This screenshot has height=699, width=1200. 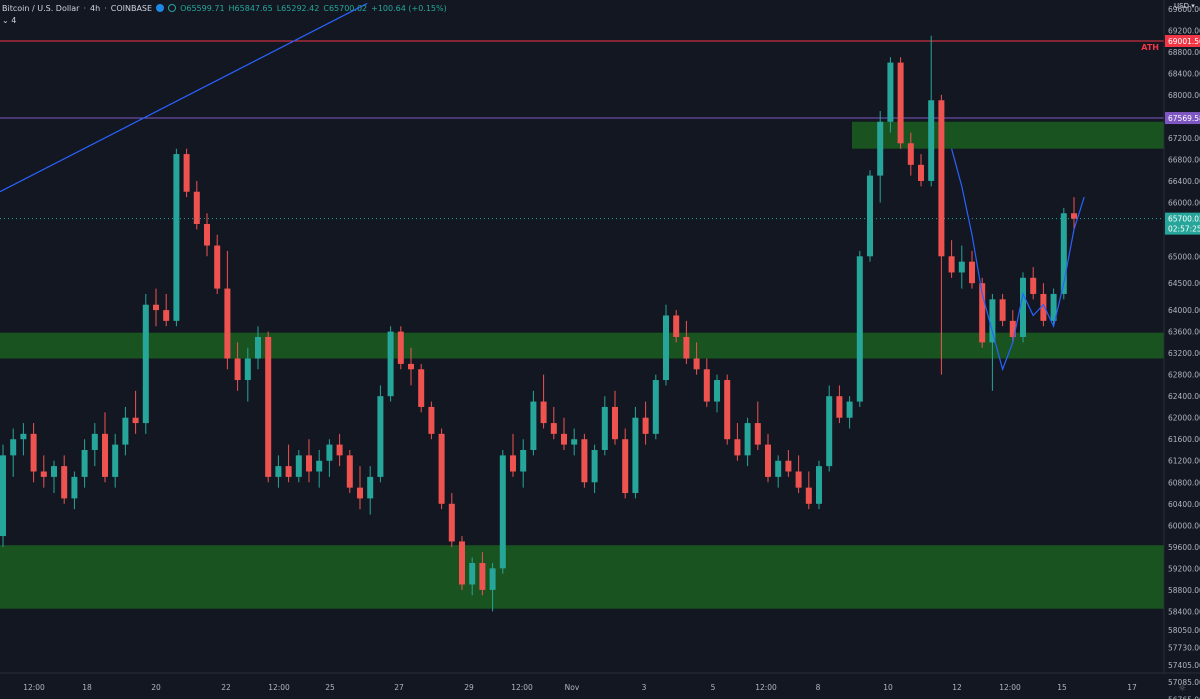 I want to click on interval-label: 4h, so click(x=95, y=8).